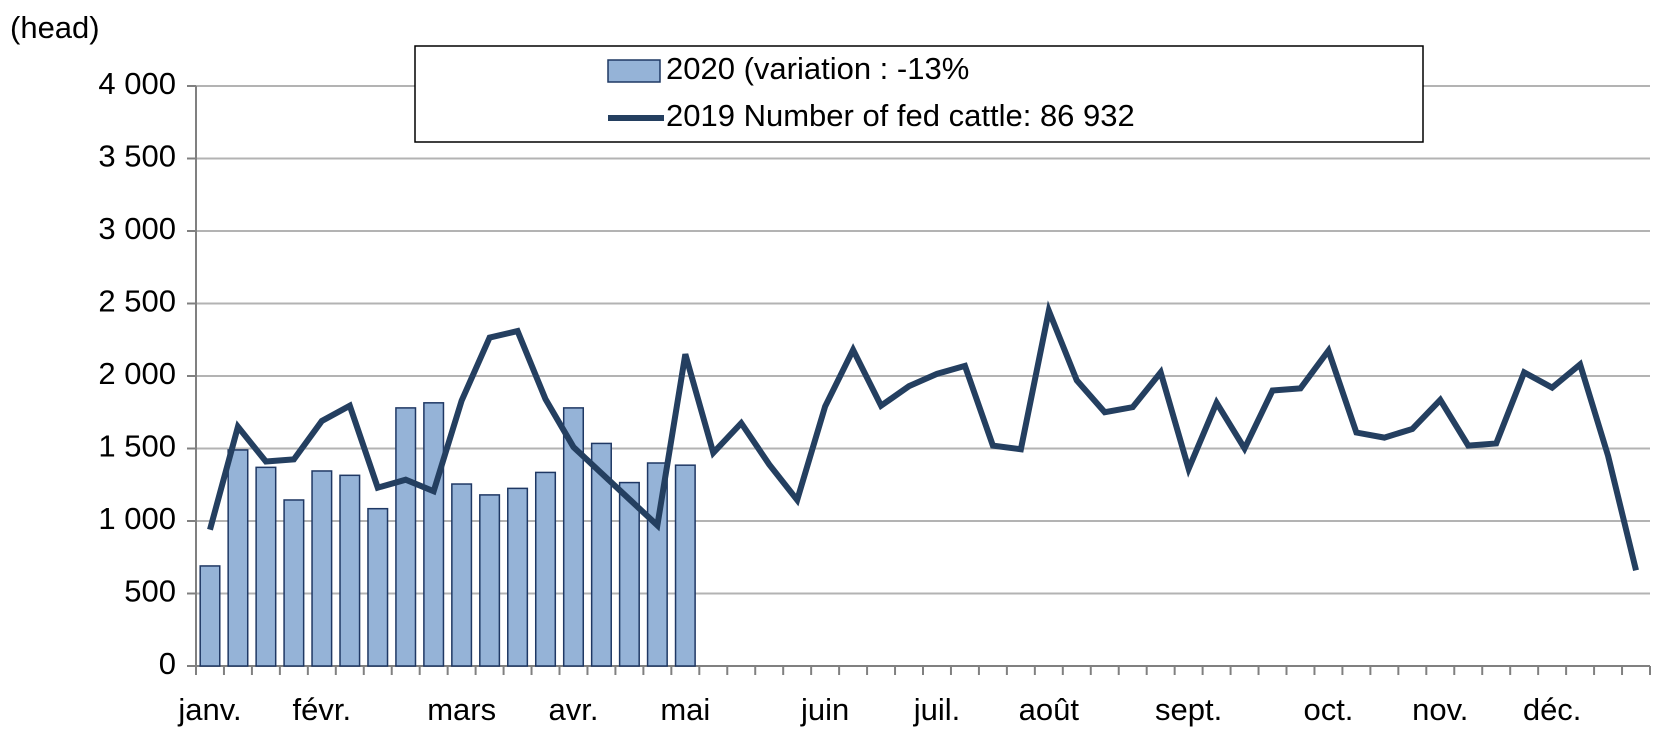  I want to click on y-tick-label: 3 500, so click(137, 156).